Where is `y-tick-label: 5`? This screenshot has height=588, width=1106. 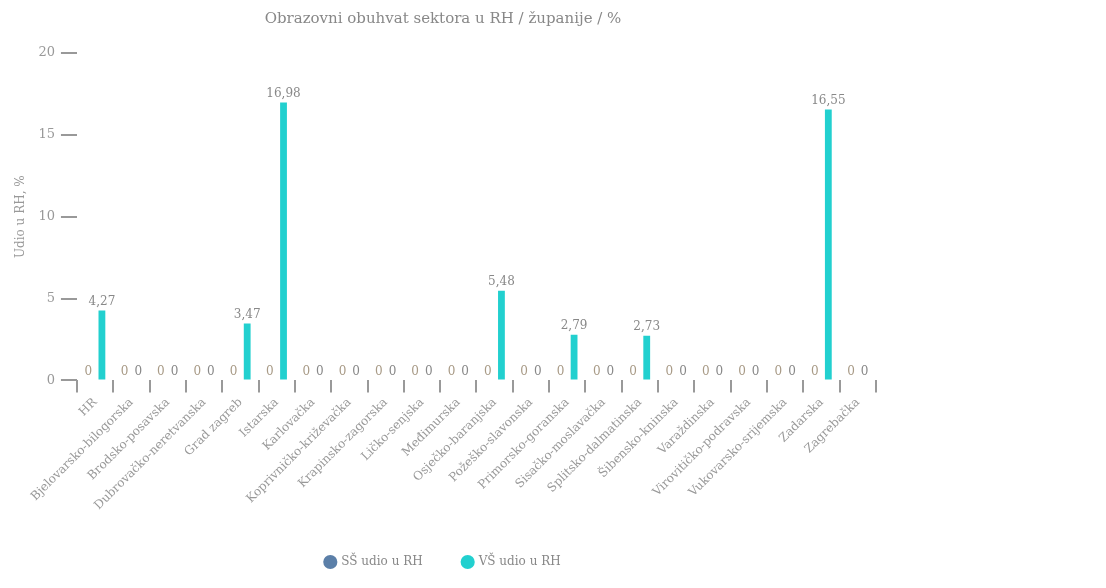 y-tick-label: 5 is located at coordinates (50, 297).